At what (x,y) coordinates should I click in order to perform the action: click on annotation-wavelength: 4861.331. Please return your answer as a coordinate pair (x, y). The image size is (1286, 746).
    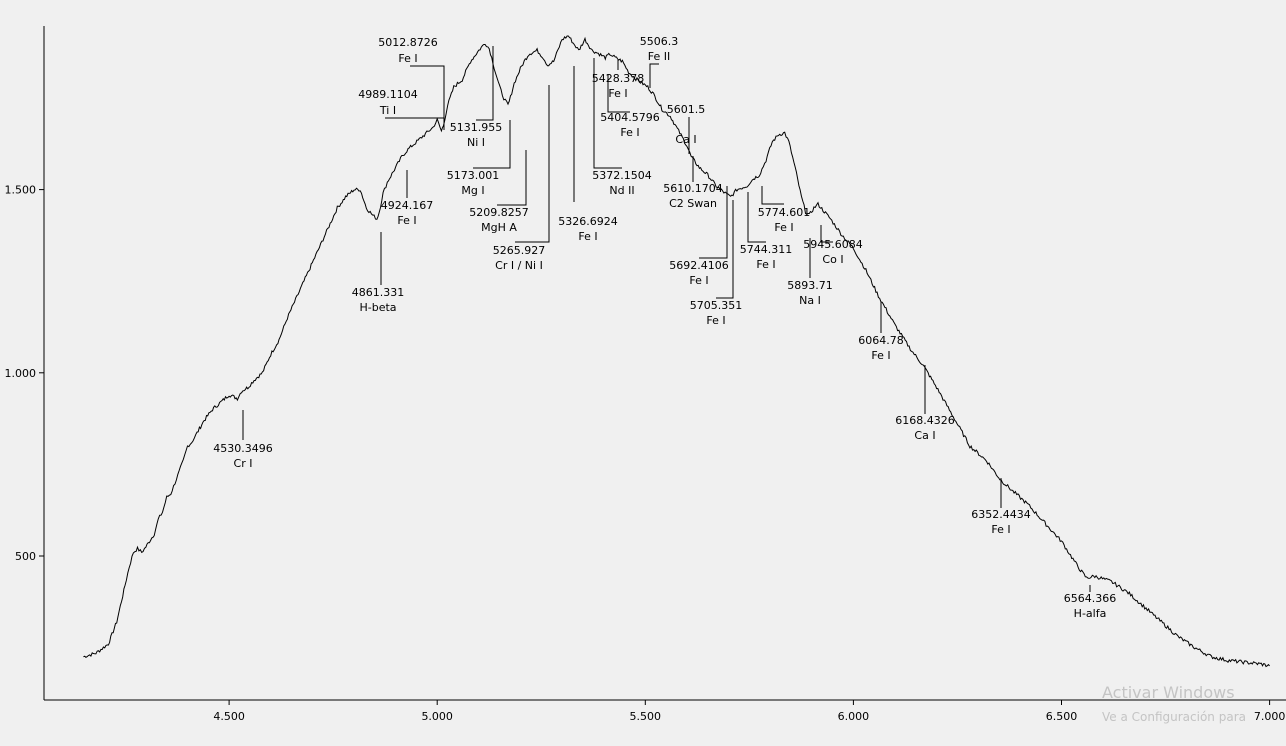
    Looking at the image, I should click on (378, 292).